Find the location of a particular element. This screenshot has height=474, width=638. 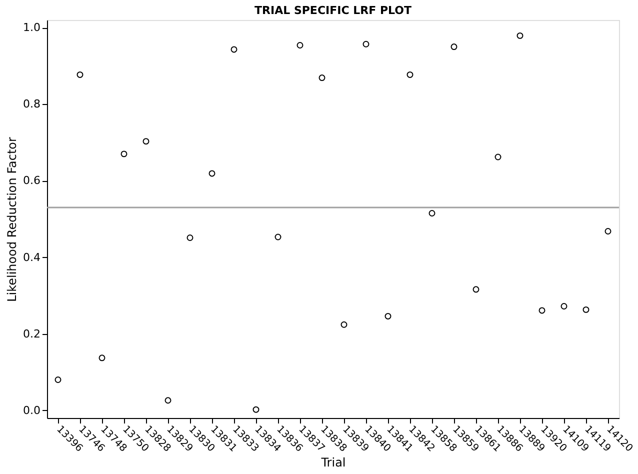

y-tick-label: 0.0 is located at coordinates (31, 410).